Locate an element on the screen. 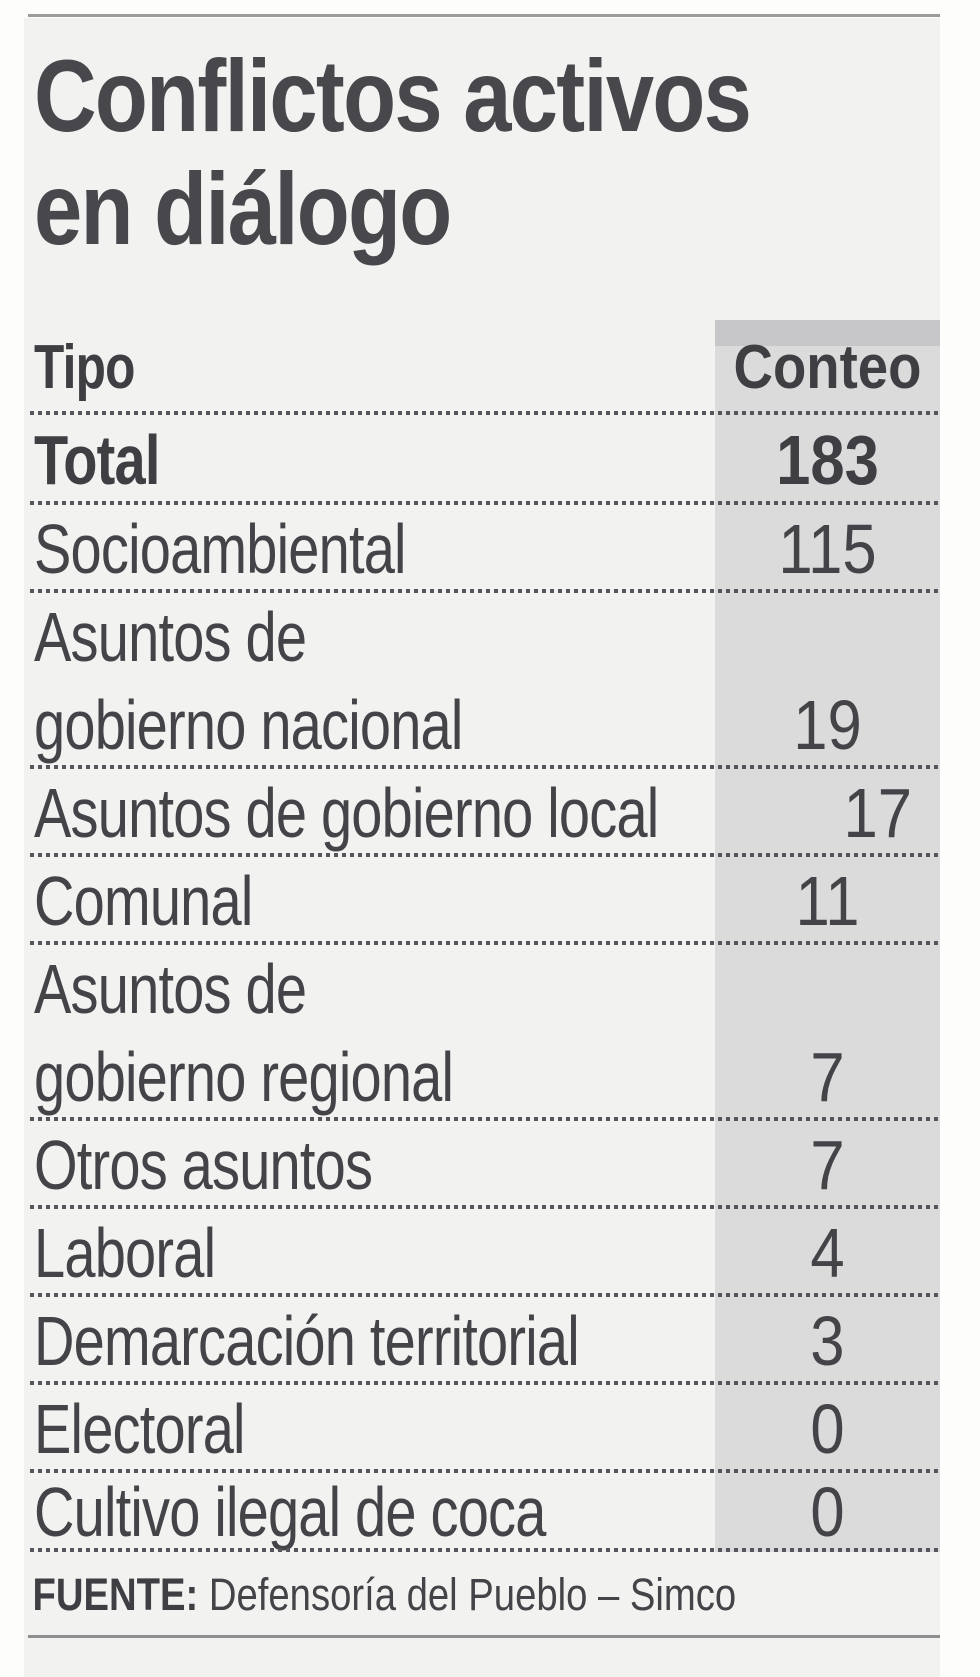 The width and height of the screenshot is (980, 1677). table-row: Electoral 0 is located at coordinates (482, 1429).